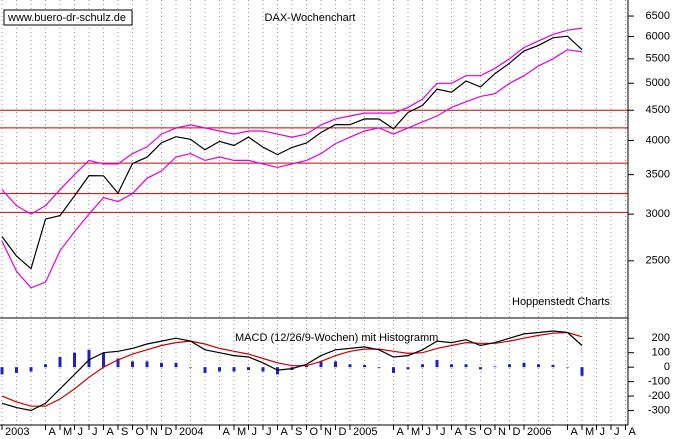 The height and width of the screenshot is (439, 674). What do you see at coordinates (658, 36) in the screenshot?
I see `y-tick-label: 6000` at bounding box center [658, 36].